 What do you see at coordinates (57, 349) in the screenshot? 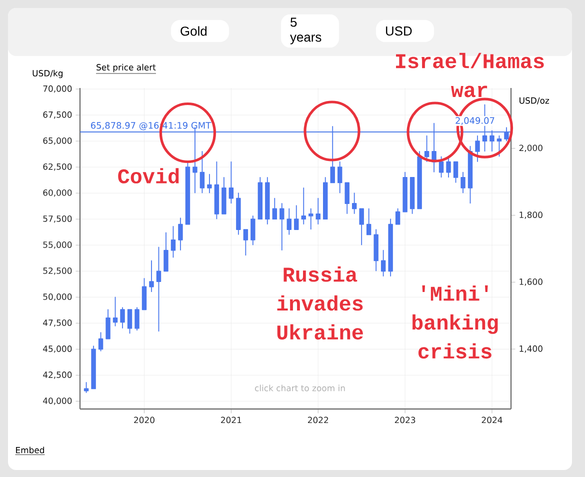
I see `y-tick-label: 45,000` at bounding box center [57, 349].